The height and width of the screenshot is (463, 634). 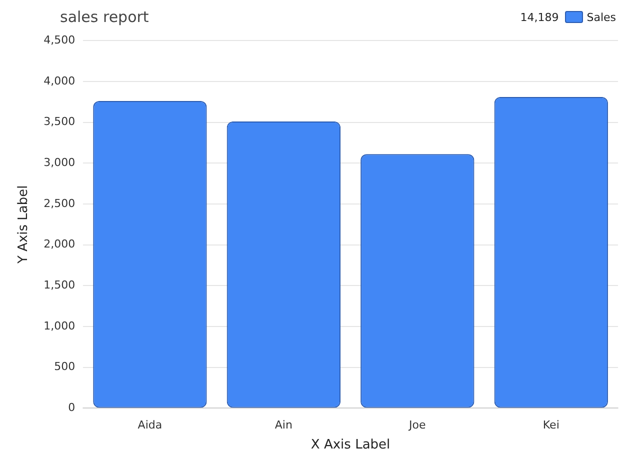 I want to click on y-tick-label: 3,000, so click(x=60, y=162).